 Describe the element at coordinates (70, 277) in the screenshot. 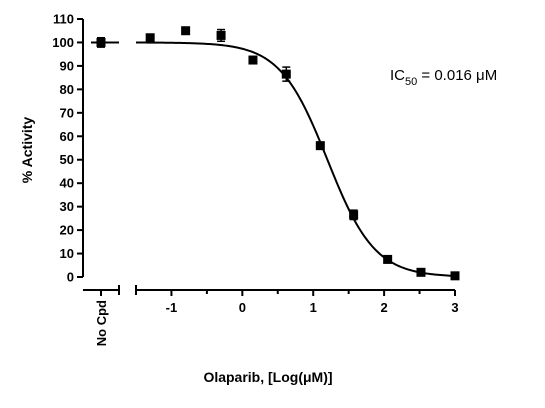

I see `y-tick-label: 0` at that location.